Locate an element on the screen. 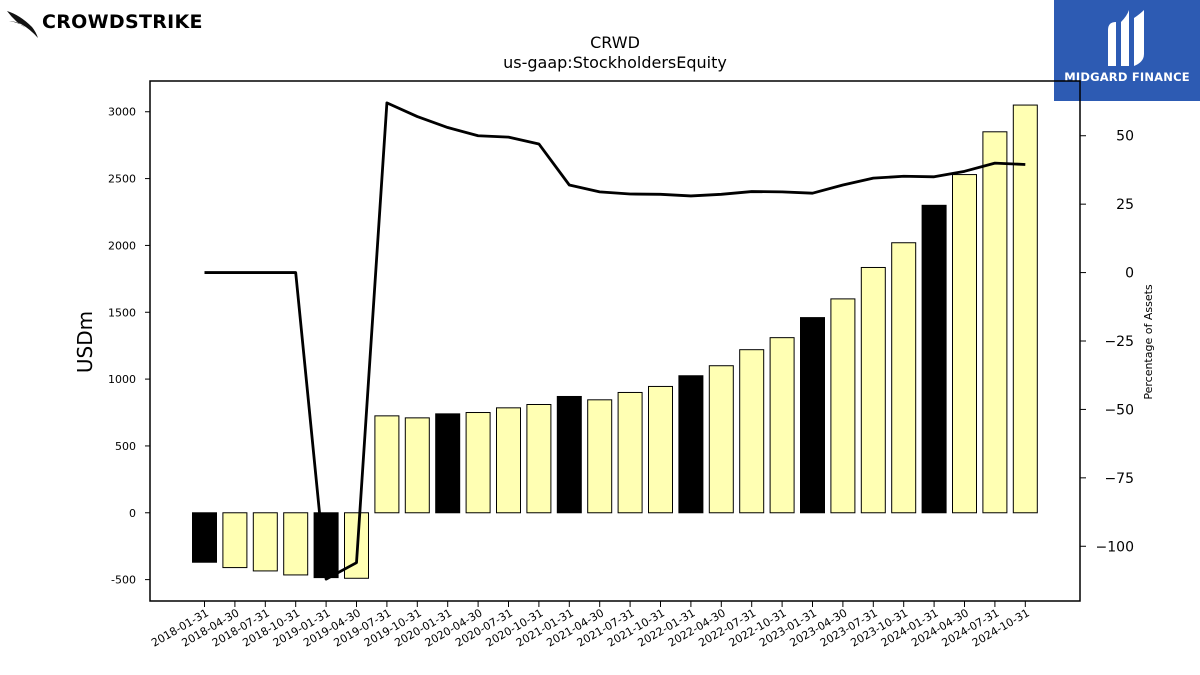  y2-axis-ticks: −100 −75 −50 −25 0 25 50 is located at coordinates (1107, 342).